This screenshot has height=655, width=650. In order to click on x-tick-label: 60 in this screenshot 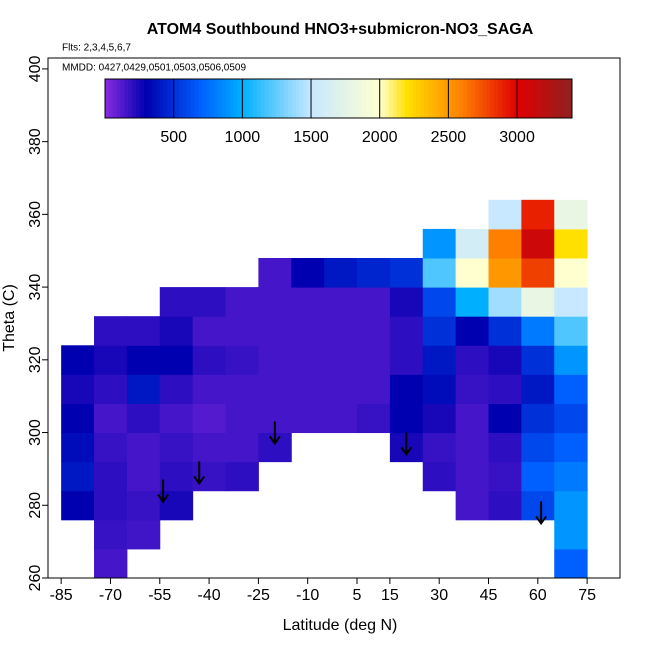, I will do `click(538, 595)`.